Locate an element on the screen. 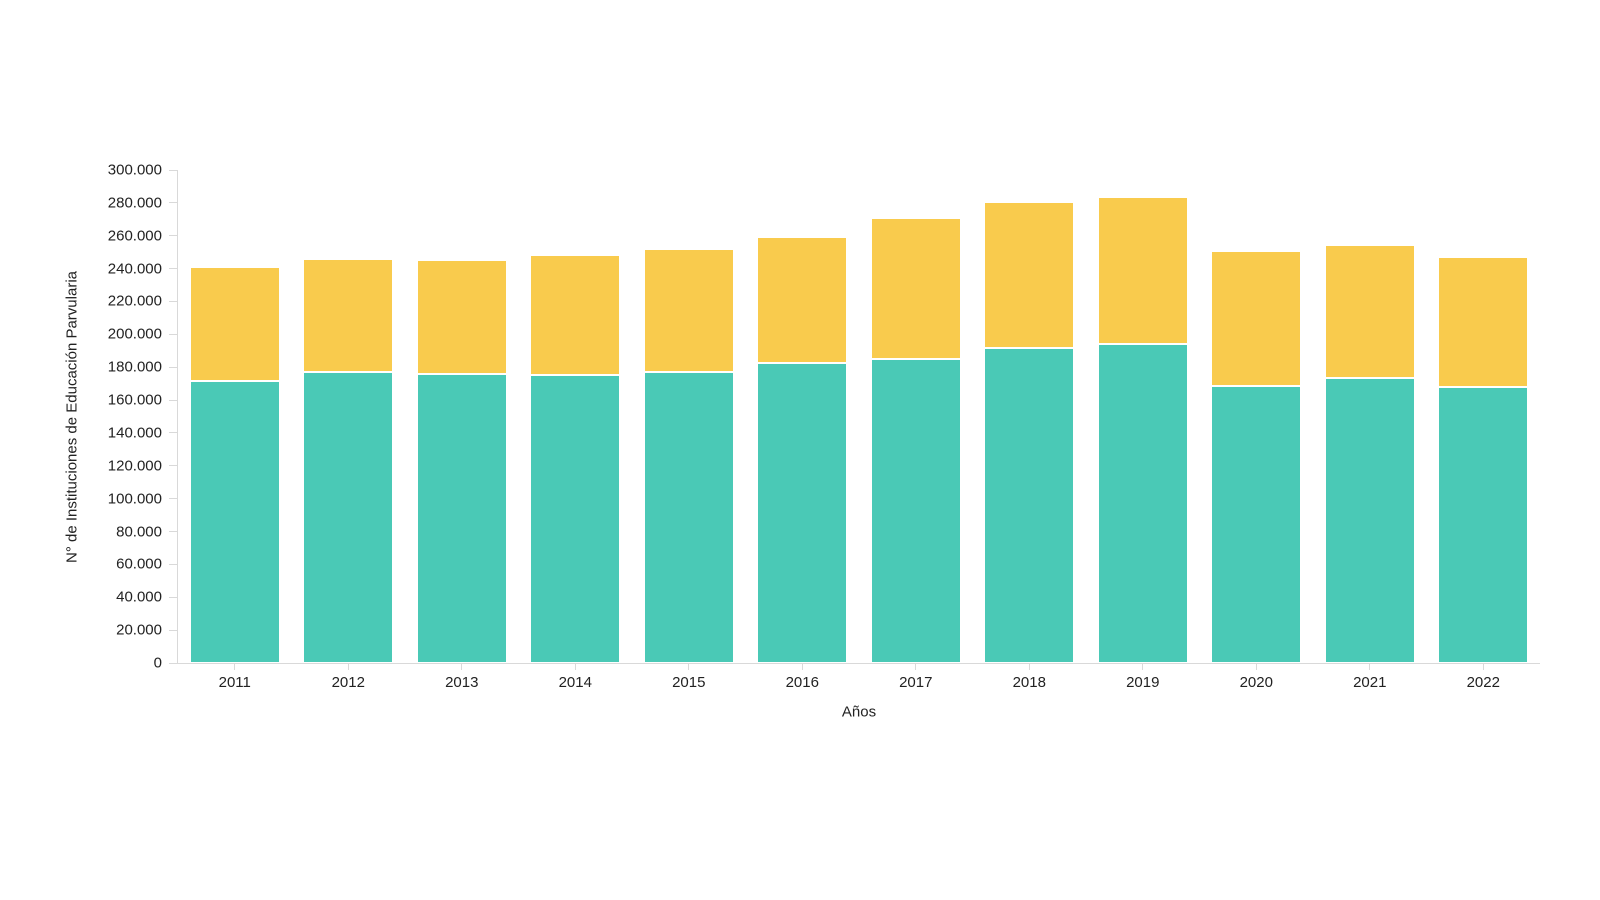 The width and height of the screenshot is (1600, 900). bar-segment-bottom-segment-2011 is located at coordinates (234, 522).